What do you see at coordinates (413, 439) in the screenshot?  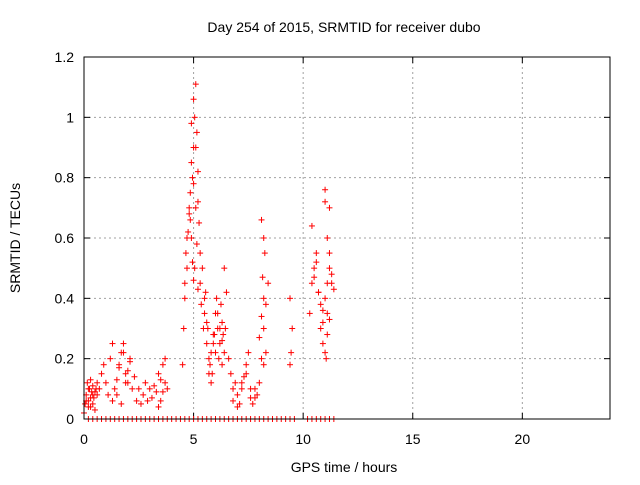 I see `x-tick-label: 15` at bounding box center [413, 439].